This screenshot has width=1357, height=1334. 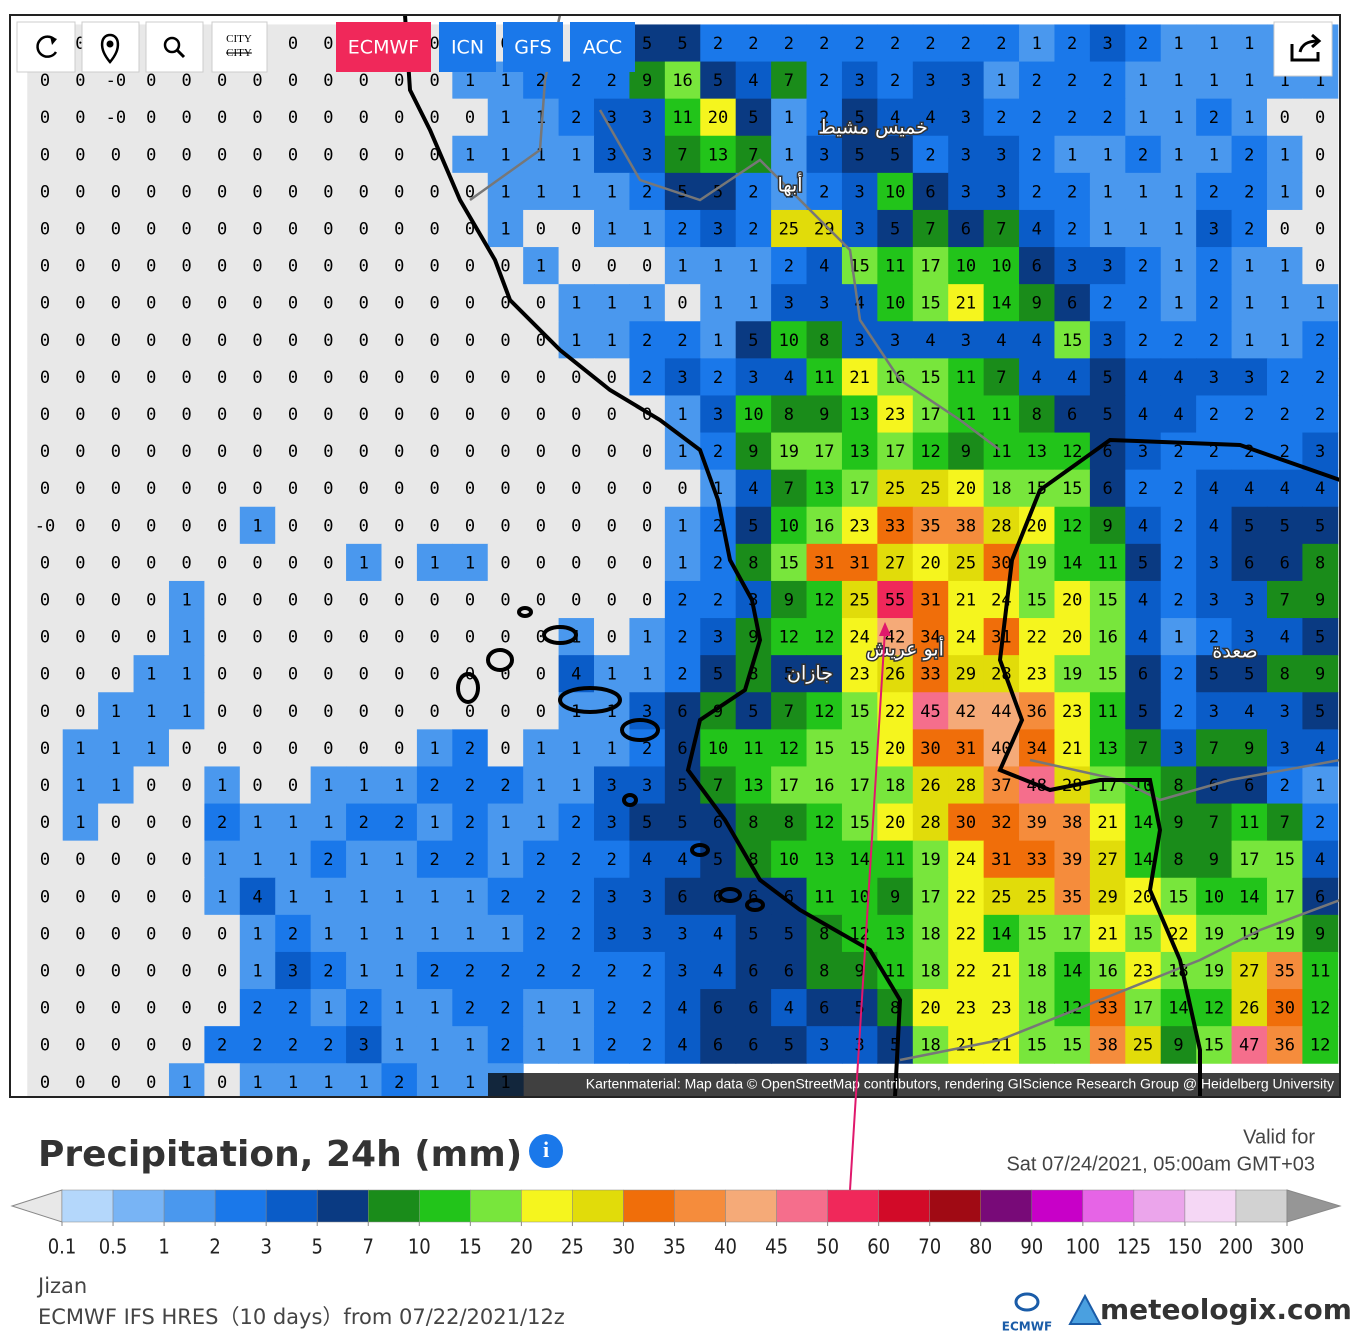 What do you see at coordinates (1107, 1009) in the screenshot?
I see `precip-value: 33` at bounding box center [1107, 1009].